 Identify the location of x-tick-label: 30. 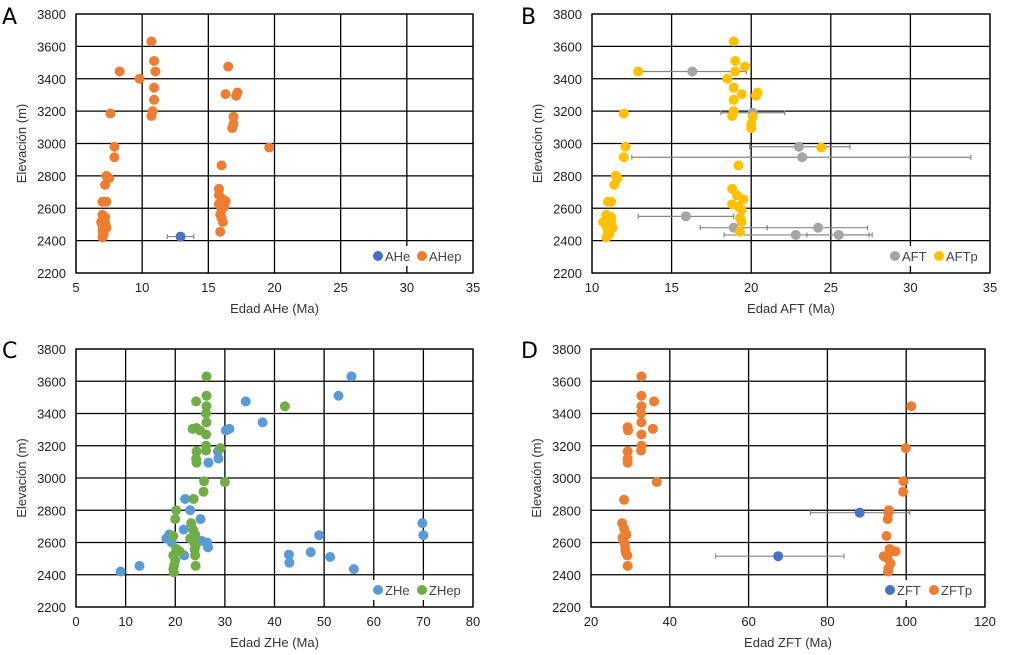
(407, 287).